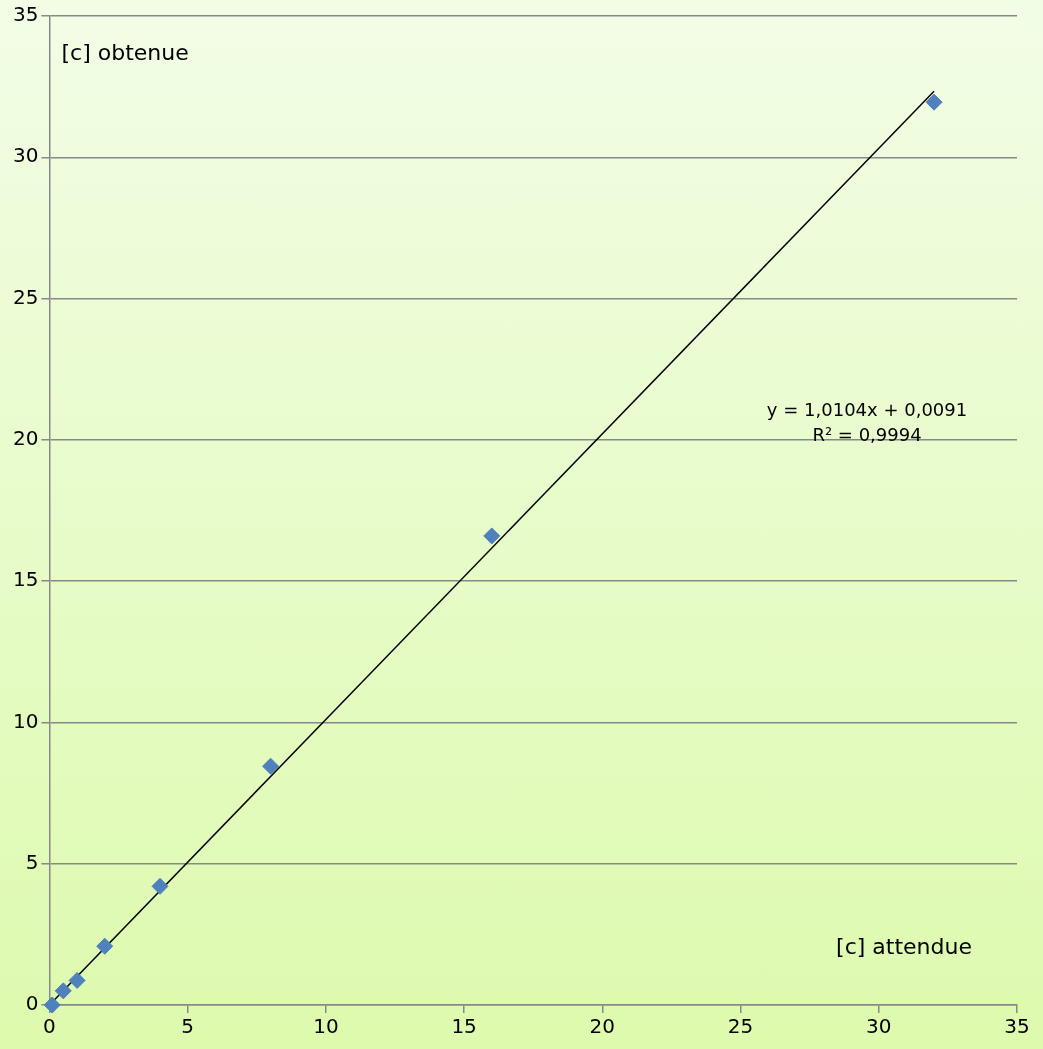 The image size is (1043, 1049). I want to click on y-tick-label: 15, so click(26, 579).